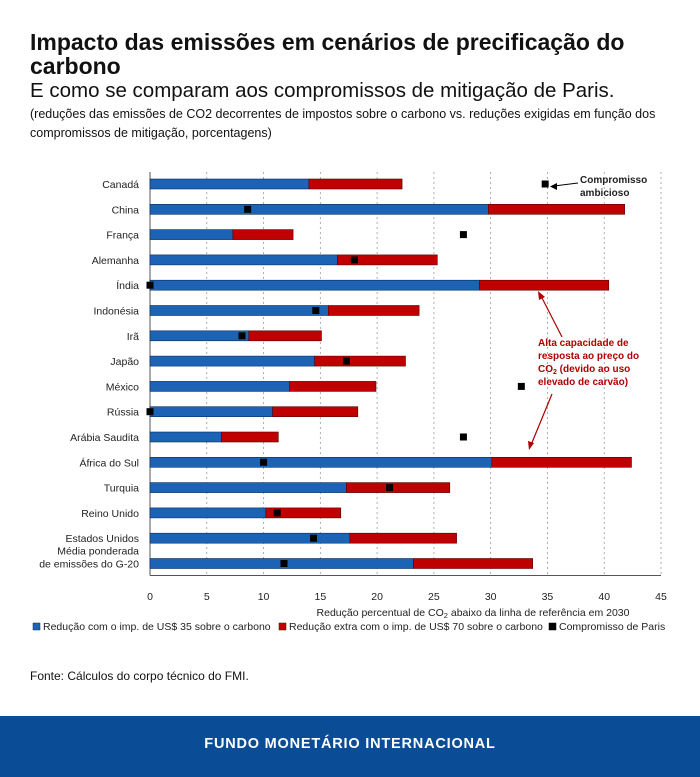 Image resolution: width=700 pixels, height=777 pixels. Describe the element at coordinates (133, 337) in the screenshot. I see `category-label: Irã` at that location.